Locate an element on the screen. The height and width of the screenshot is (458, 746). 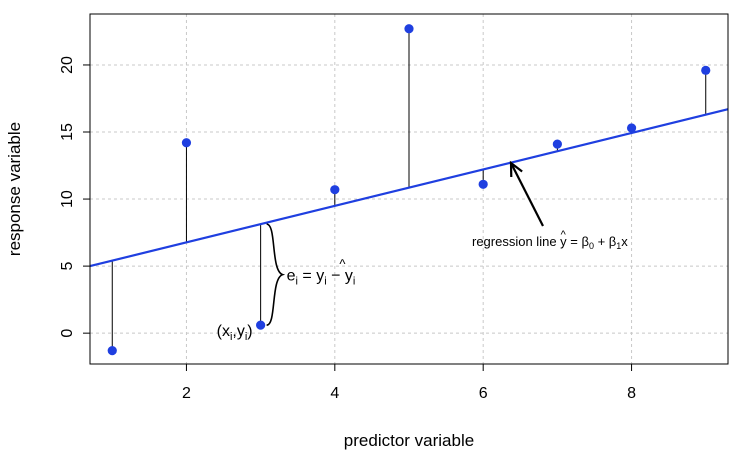
y-tick-label: 0 is located at coordinates (67, 333).